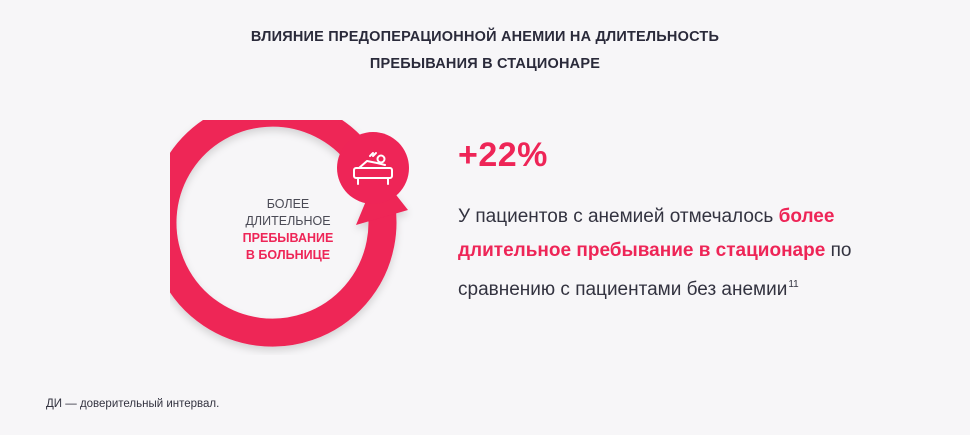 Image resolution: width=970 pixels, height=435 pixels. Describe the element at coordinates (618, 216) in the screenshot. I see `description-text-1: У пациентов с анемией отмечалось` at that location.